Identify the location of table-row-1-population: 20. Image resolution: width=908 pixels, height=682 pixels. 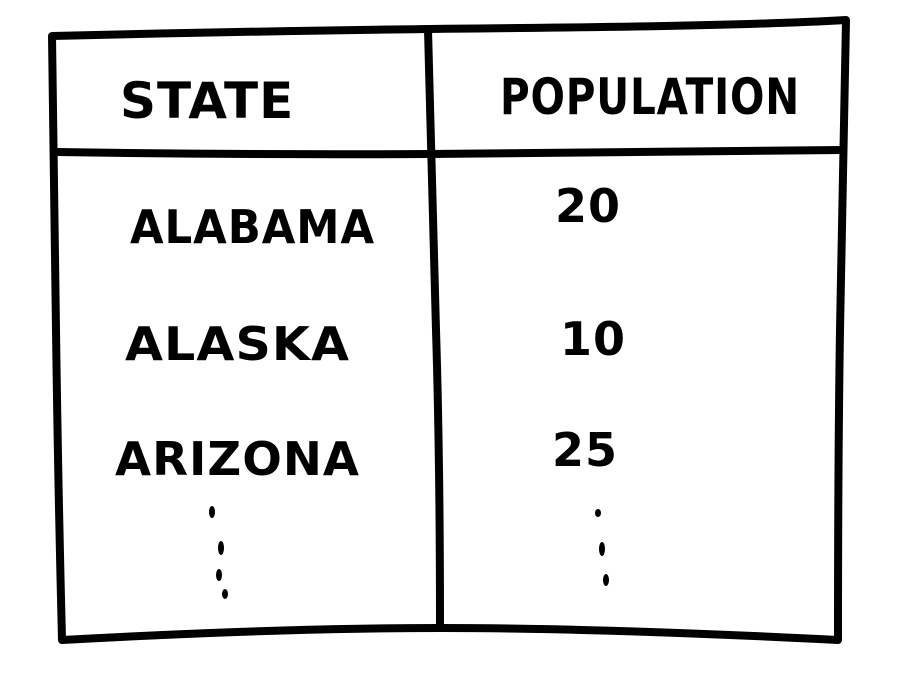
(588, 206).